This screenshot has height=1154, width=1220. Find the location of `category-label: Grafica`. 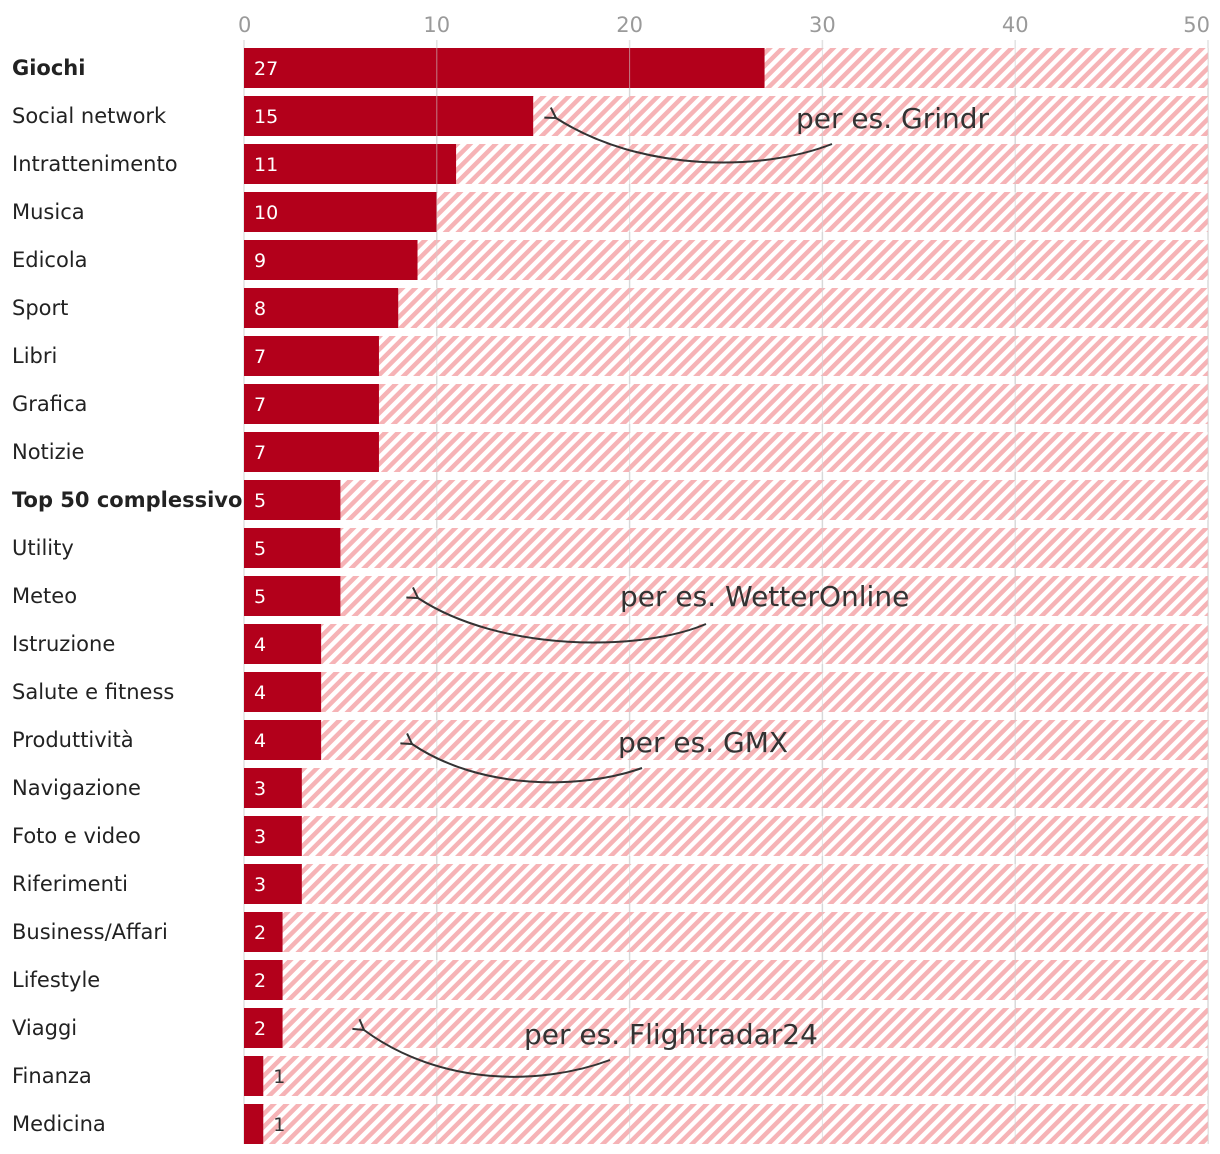

category-label: Grafica is located at coordinates (49, 404).